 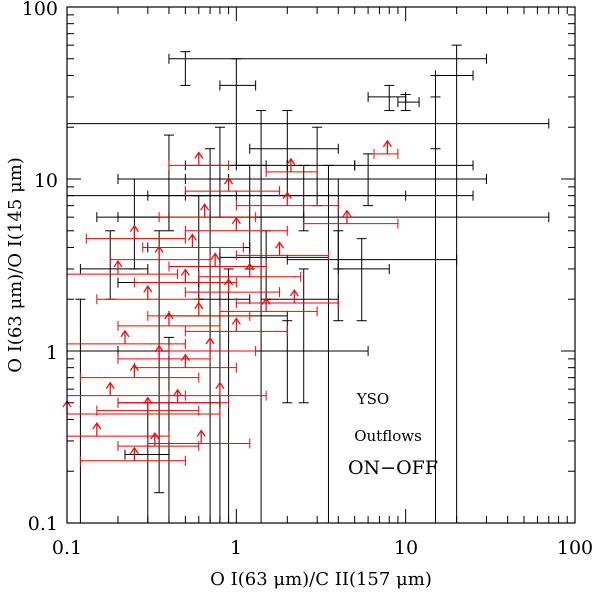 I want to click on y-axis-label: O I(63 μm)/O I(145 μm), so click(x=15, y=265).